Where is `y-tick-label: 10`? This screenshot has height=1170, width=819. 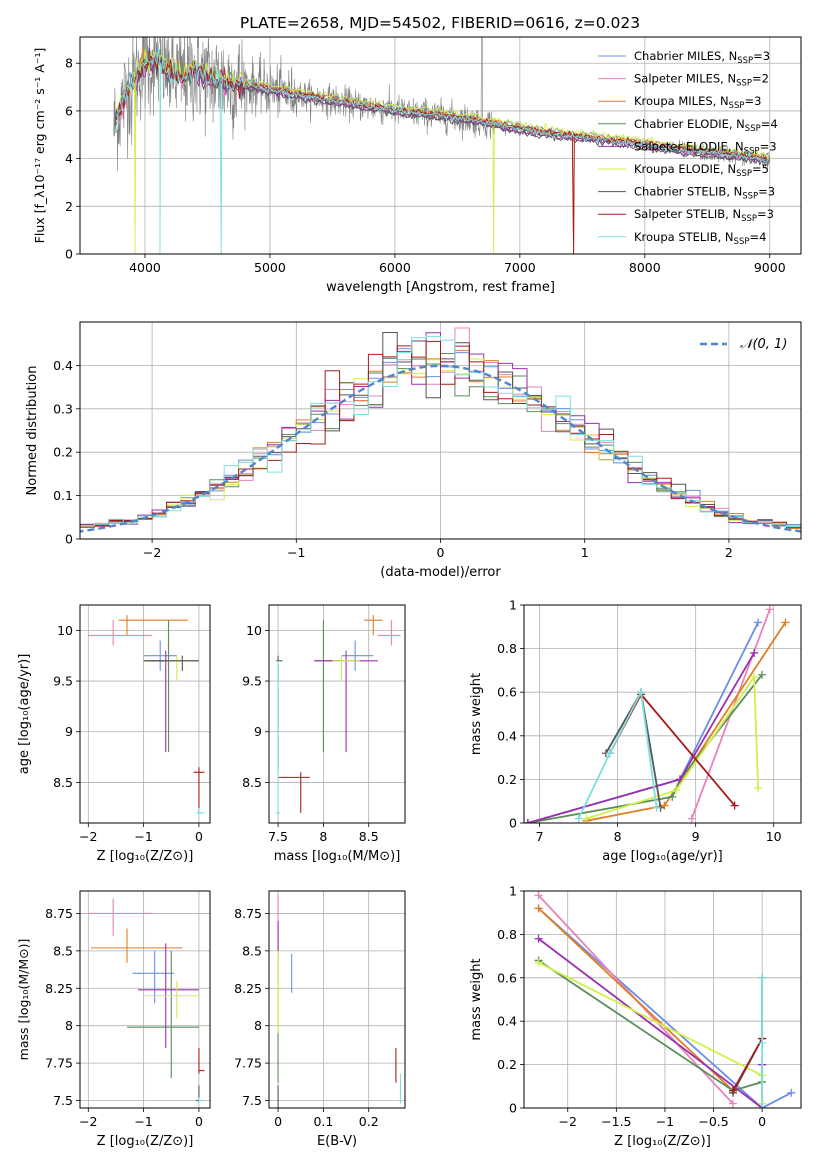 y-tick-label: 10 is located at coordinates (65, 630).